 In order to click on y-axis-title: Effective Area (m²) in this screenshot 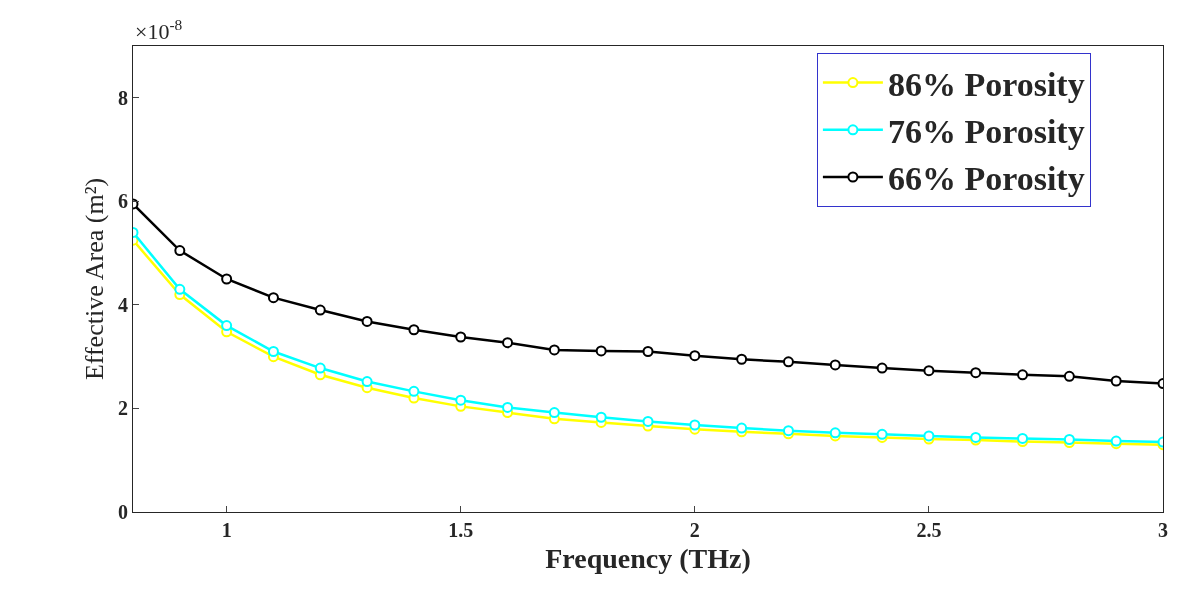, I will do `click(95, 279)`.